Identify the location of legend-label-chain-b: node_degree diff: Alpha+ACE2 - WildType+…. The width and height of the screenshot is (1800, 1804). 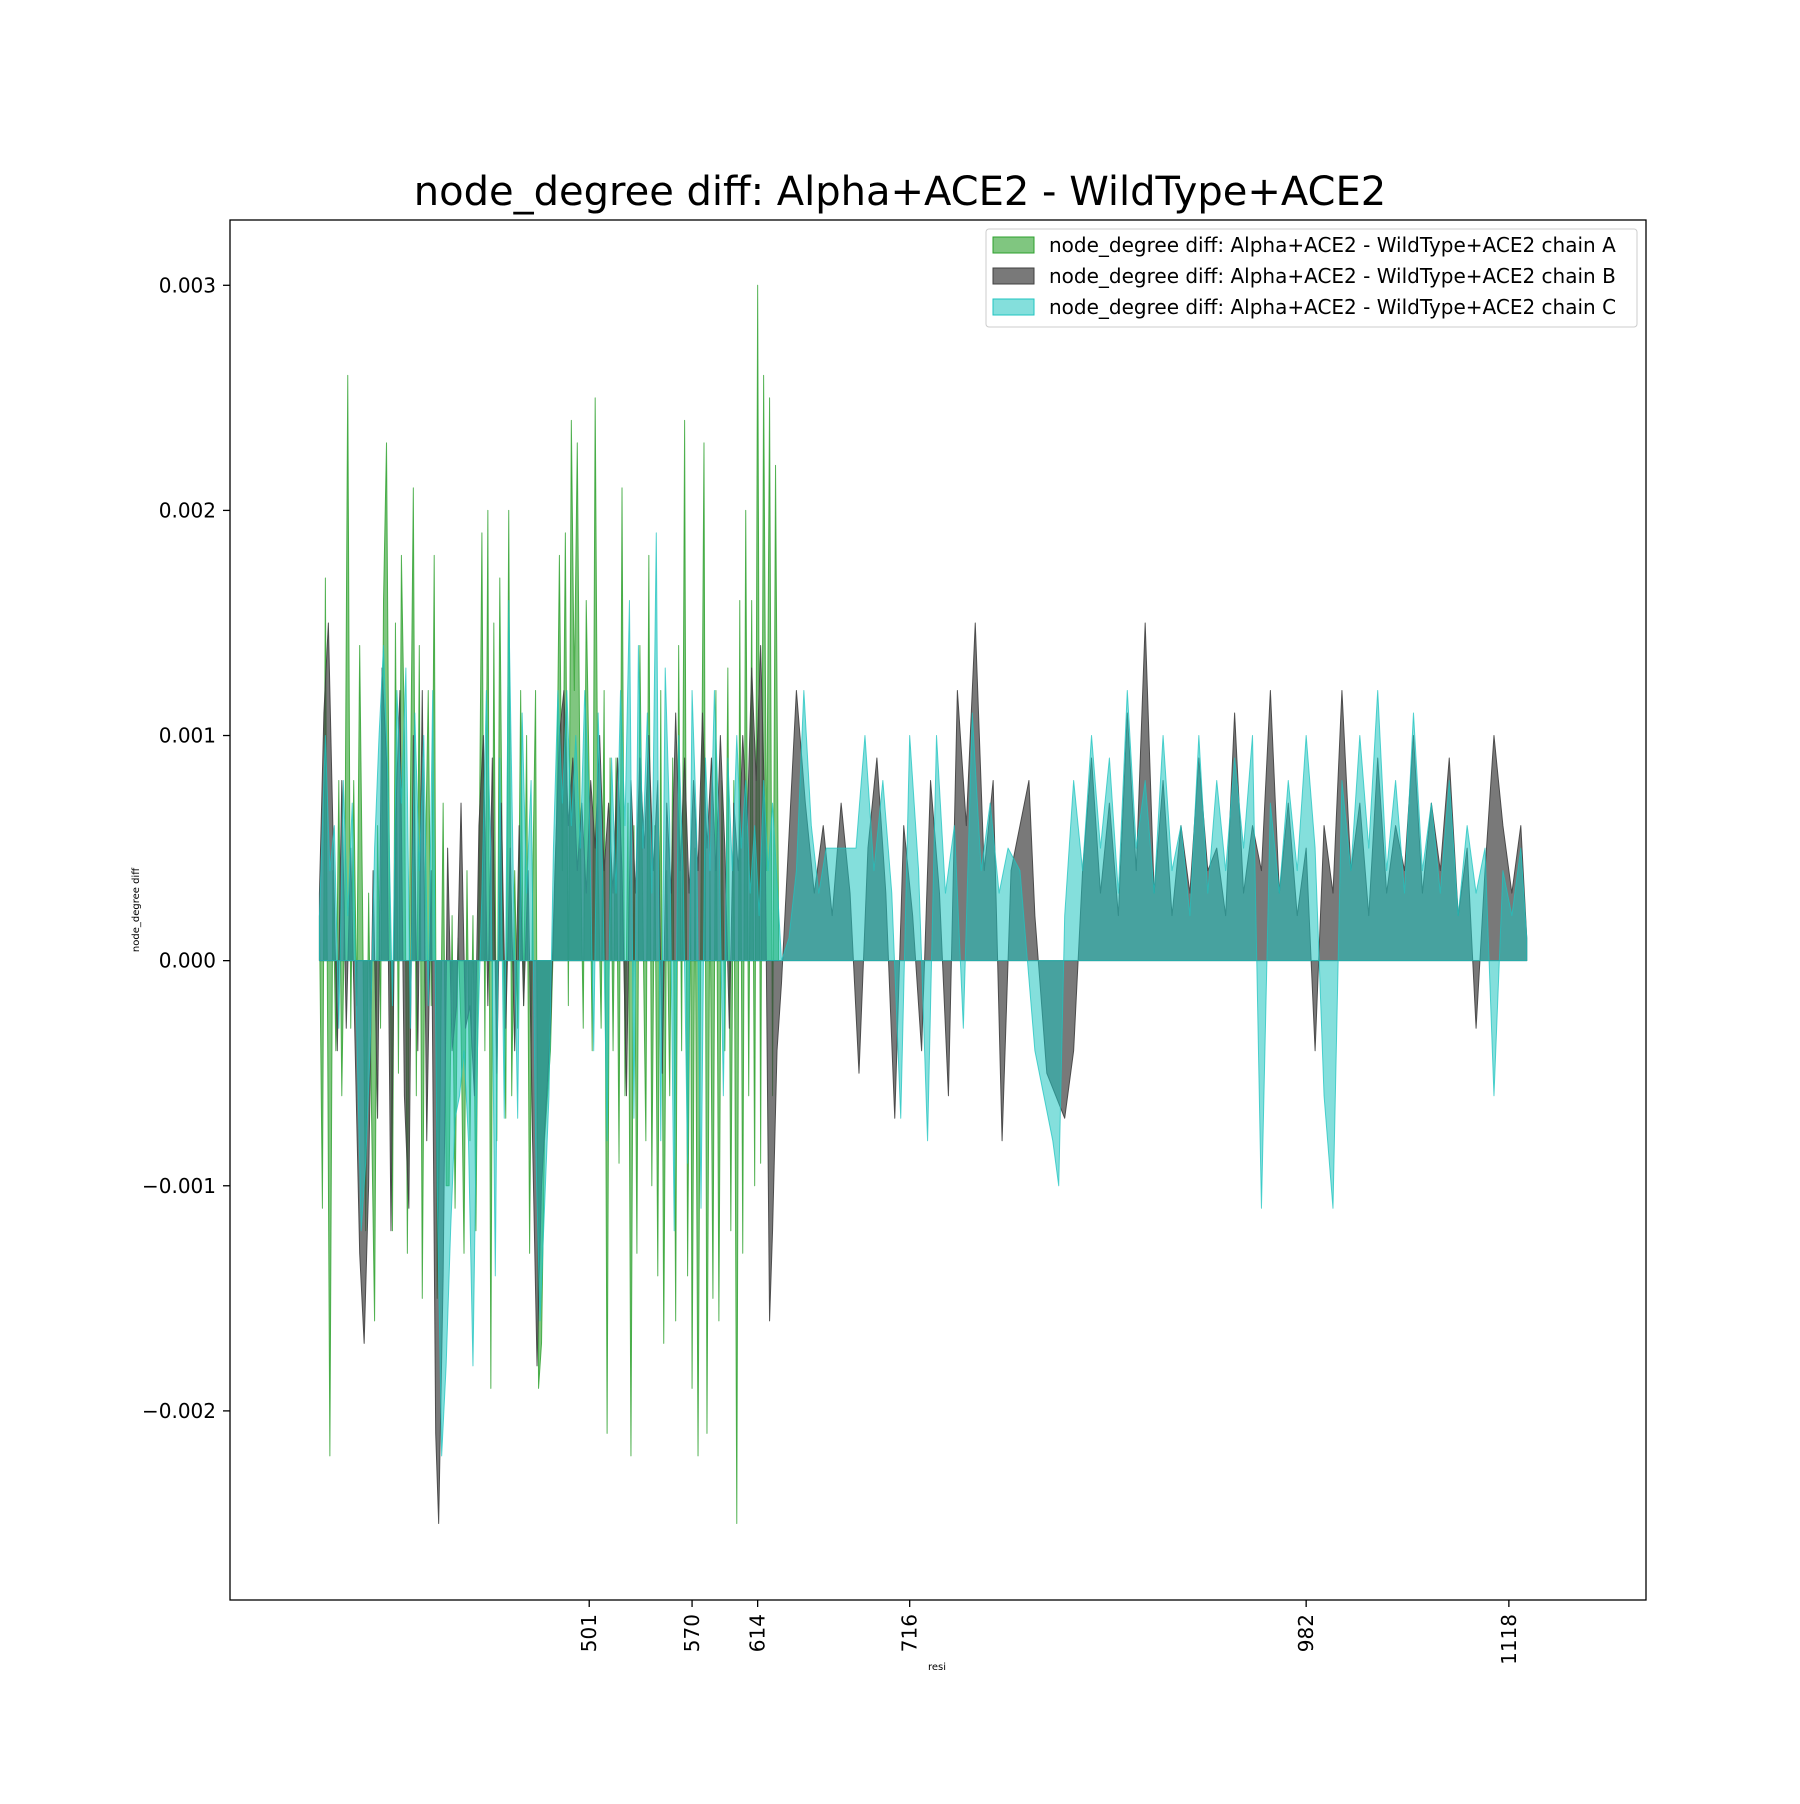
(1332, 276).